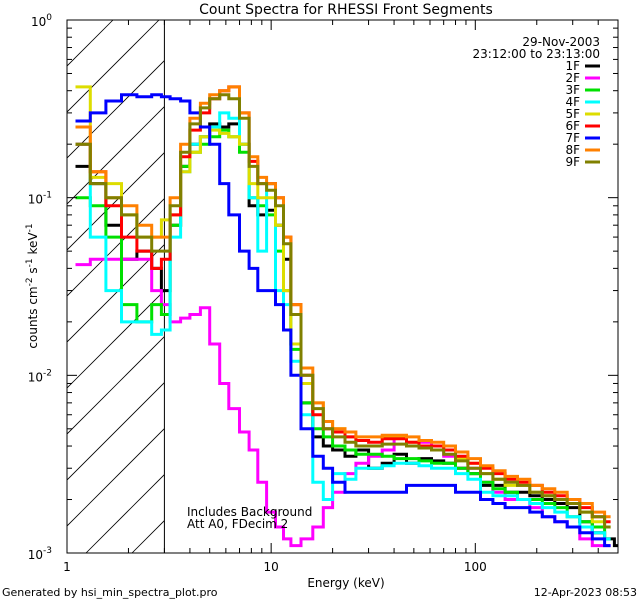 Image resolution: width=640 pixels, height=600 pixels. What do you see at coordinates (41, 21) in the screenshot?
I see `y-tick-label: 10⁰` at bounding box center [41, 21].